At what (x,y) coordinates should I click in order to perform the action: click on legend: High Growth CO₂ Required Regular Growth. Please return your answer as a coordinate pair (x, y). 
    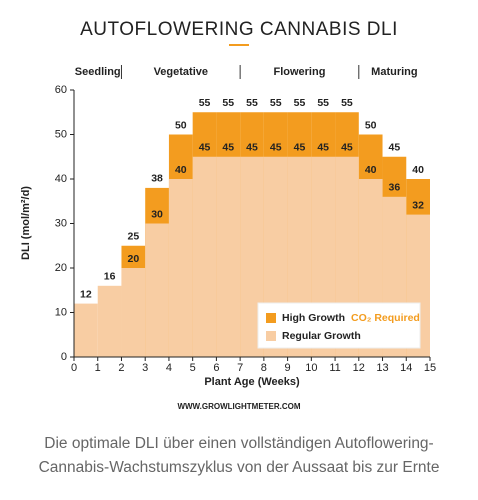
    Looking at the image, I should click on (339, 325).